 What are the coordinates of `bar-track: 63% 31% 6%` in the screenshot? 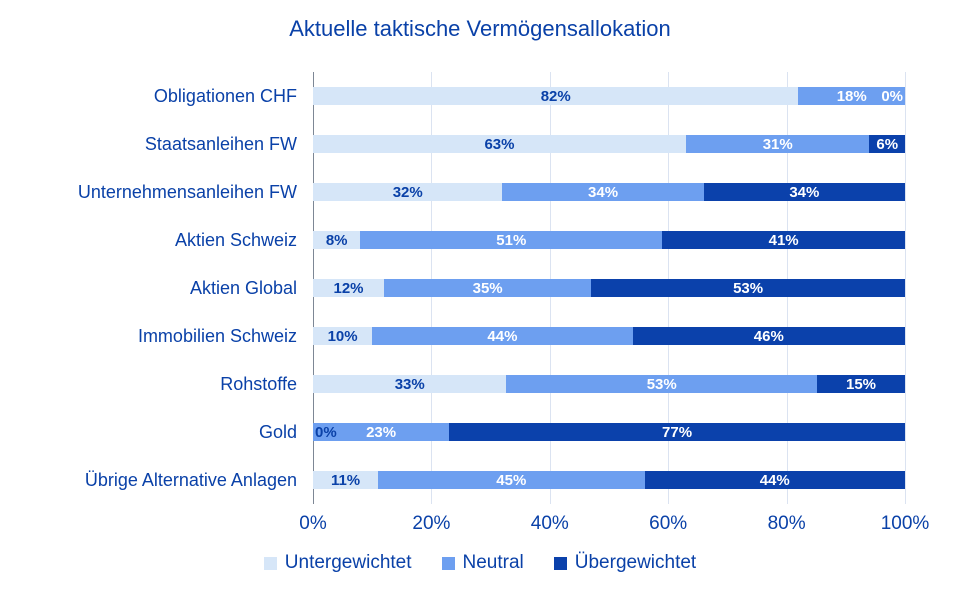 It's located at (609, 144).